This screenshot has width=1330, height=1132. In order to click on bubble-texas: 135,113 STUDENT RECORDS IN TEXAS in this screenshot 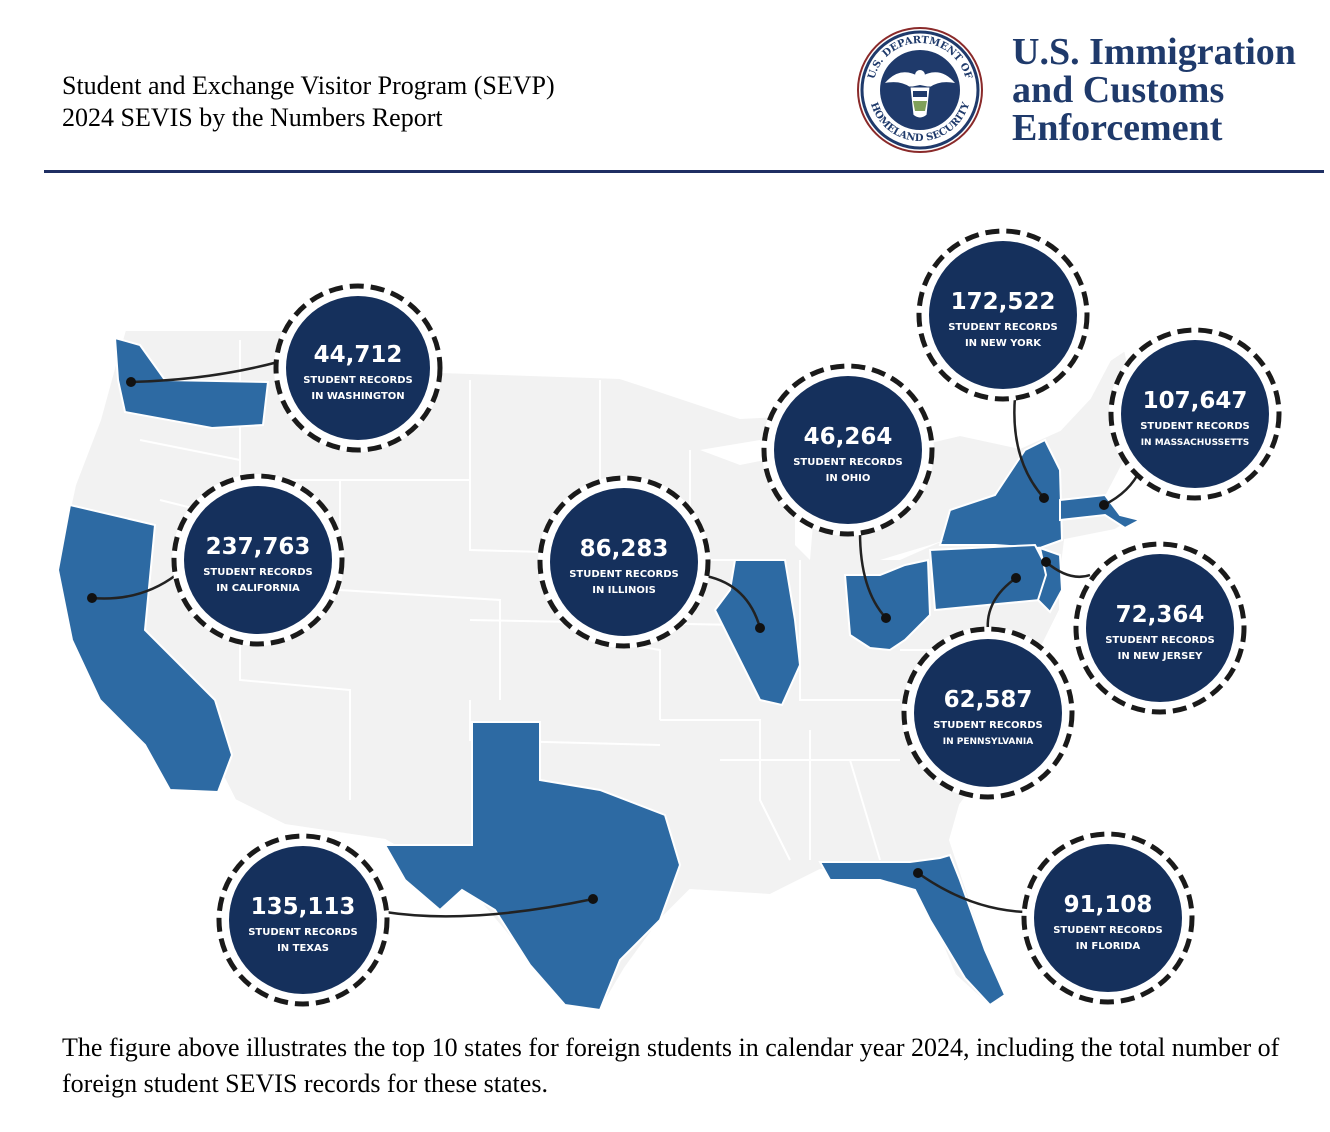, I will do `click(303, 920)`.